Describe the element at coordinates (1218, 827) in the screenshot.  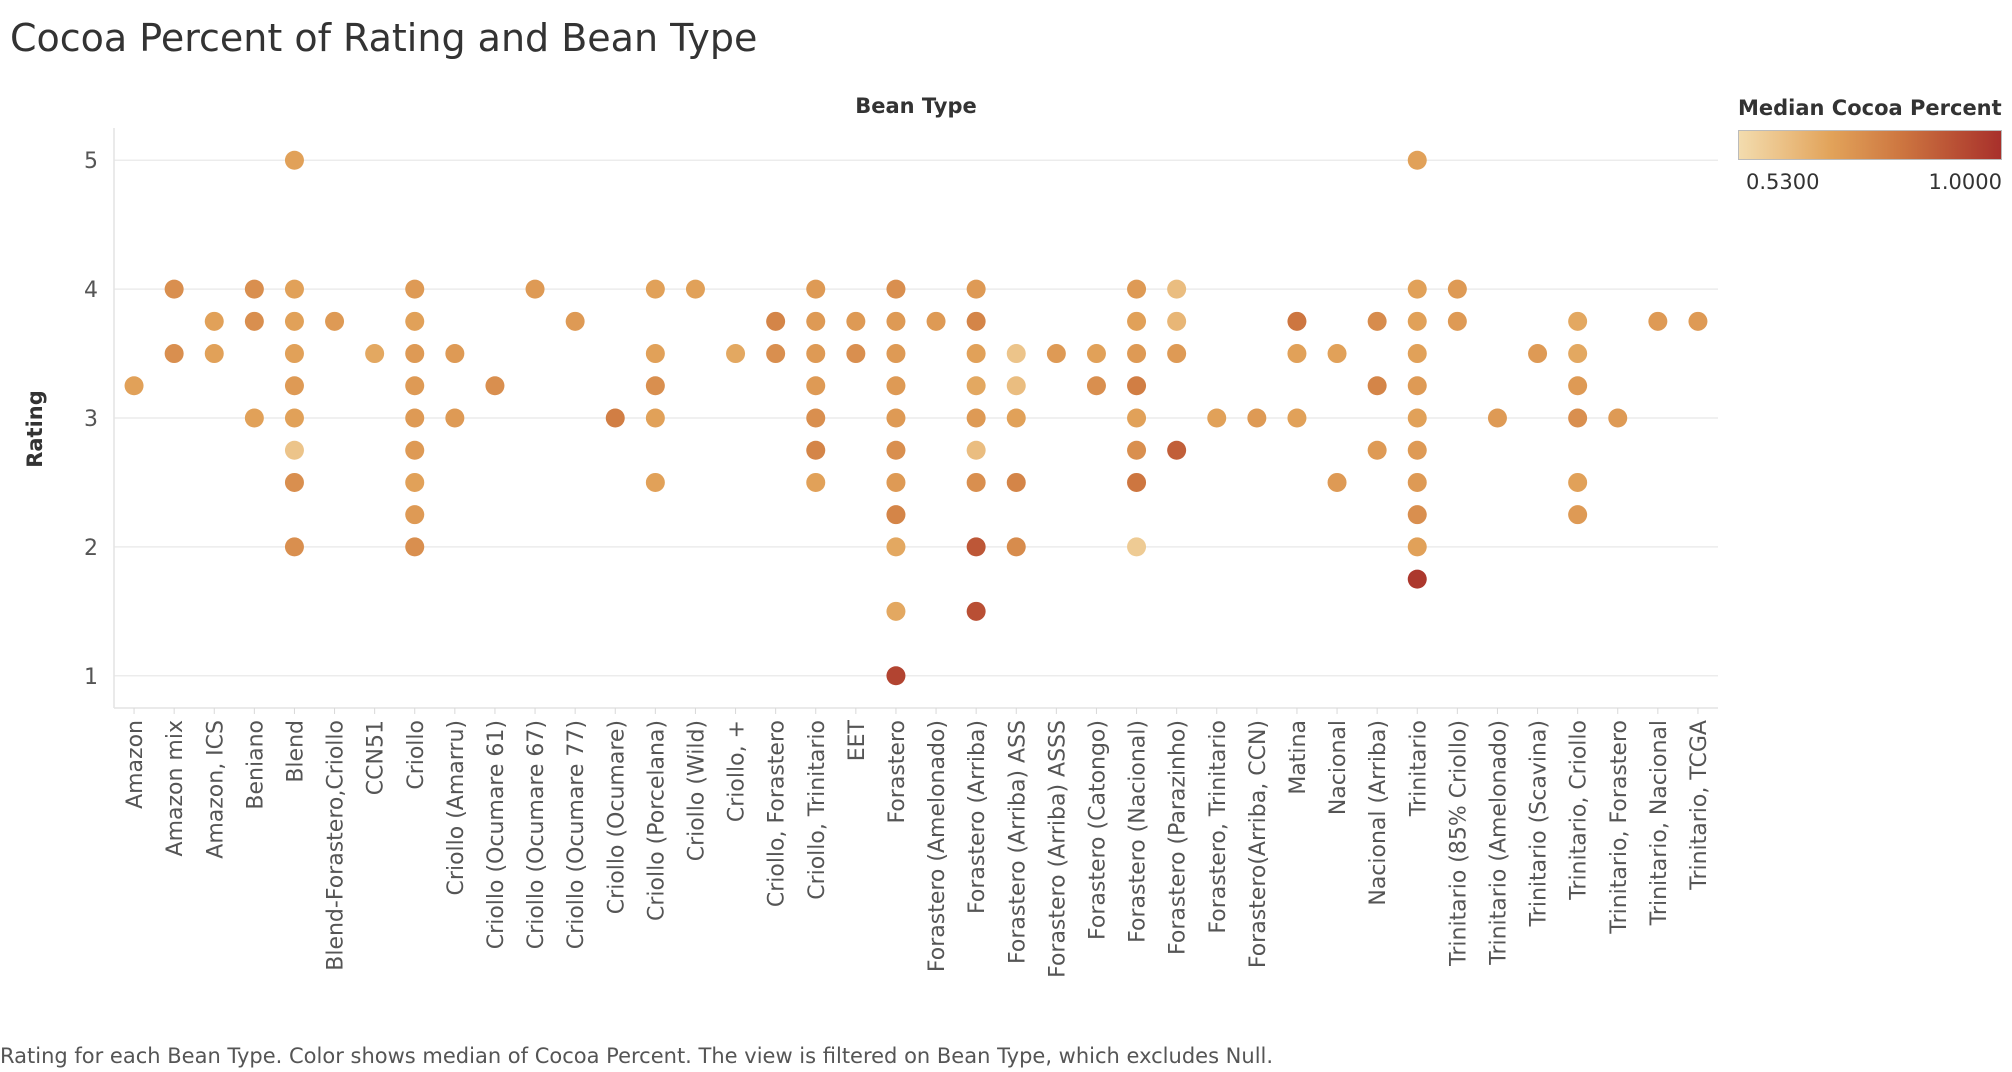
I see `x-tick-label: Forastero, Trinitario` at that location.